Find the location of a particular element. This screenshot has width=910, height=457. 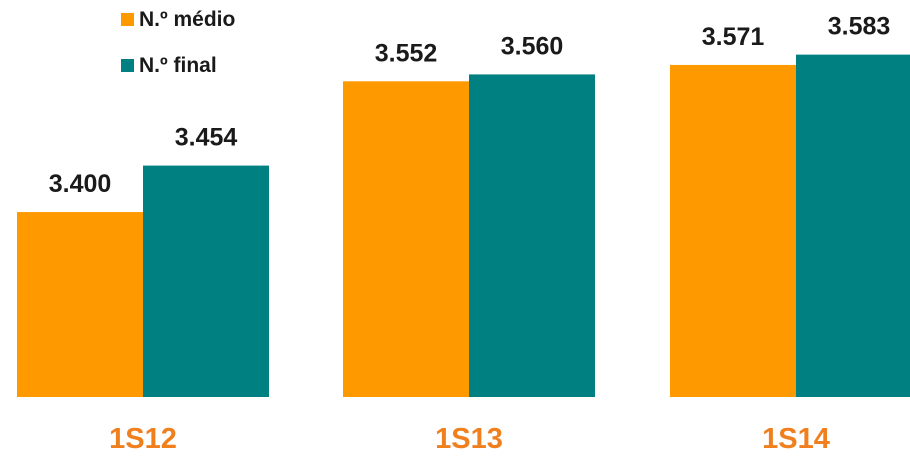

category-label-1s12: 1S12 is located at coordinates (143, 439).